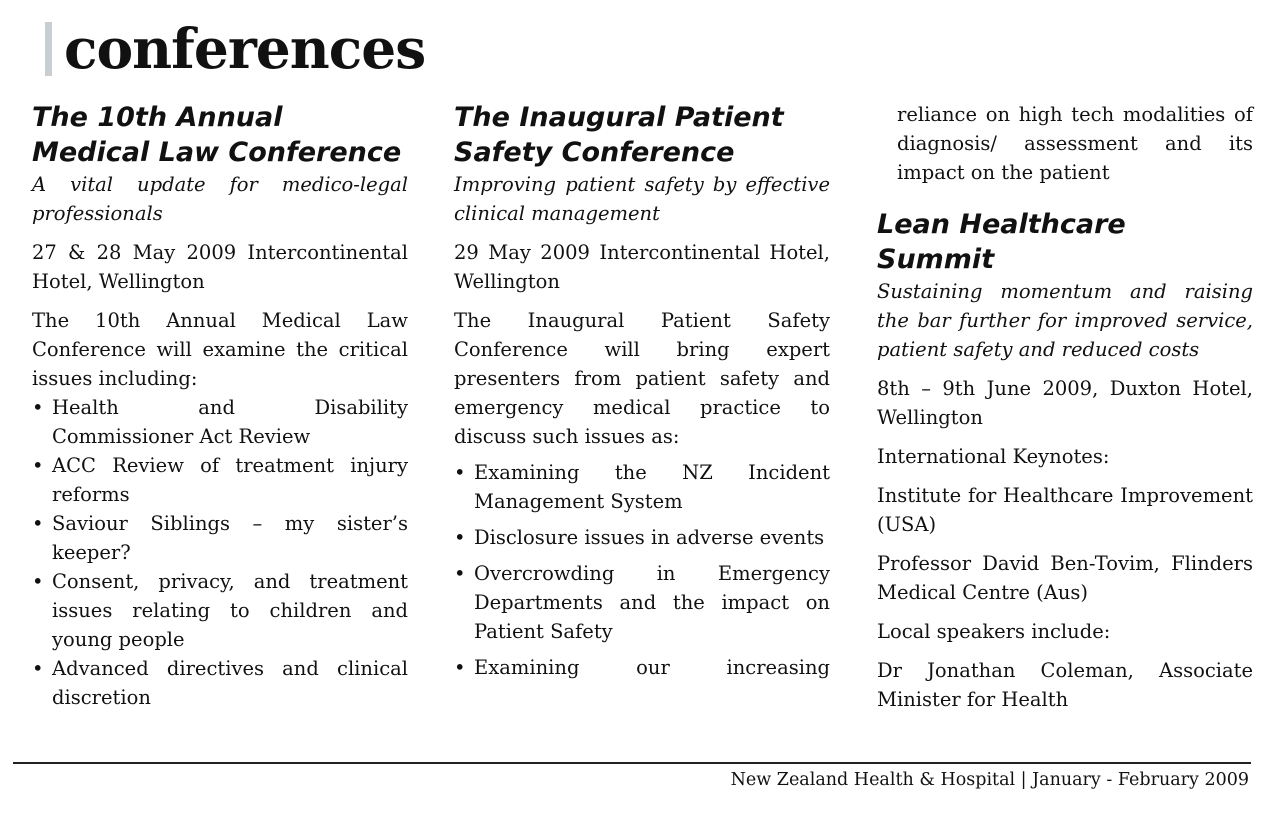 This screenshot has width=1276, height=836. Describe the element at coordinates (245, 48) in the screenshot. I see `page-title-text: conferences` at that location.